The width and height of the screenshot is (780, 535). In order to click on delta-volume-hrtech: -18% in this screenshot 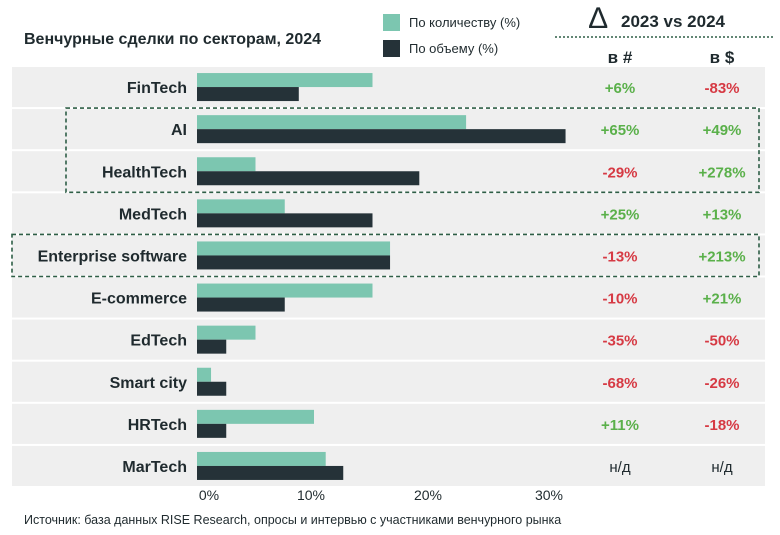, I will do `click(721, 425)`.